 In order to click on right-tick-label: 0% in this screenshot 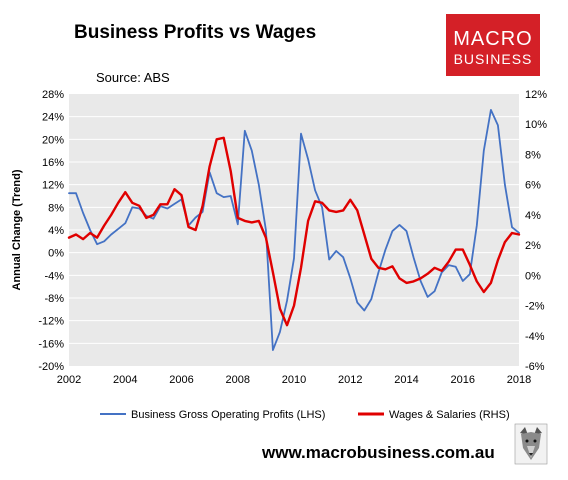, I will do `click(533, 276)`.